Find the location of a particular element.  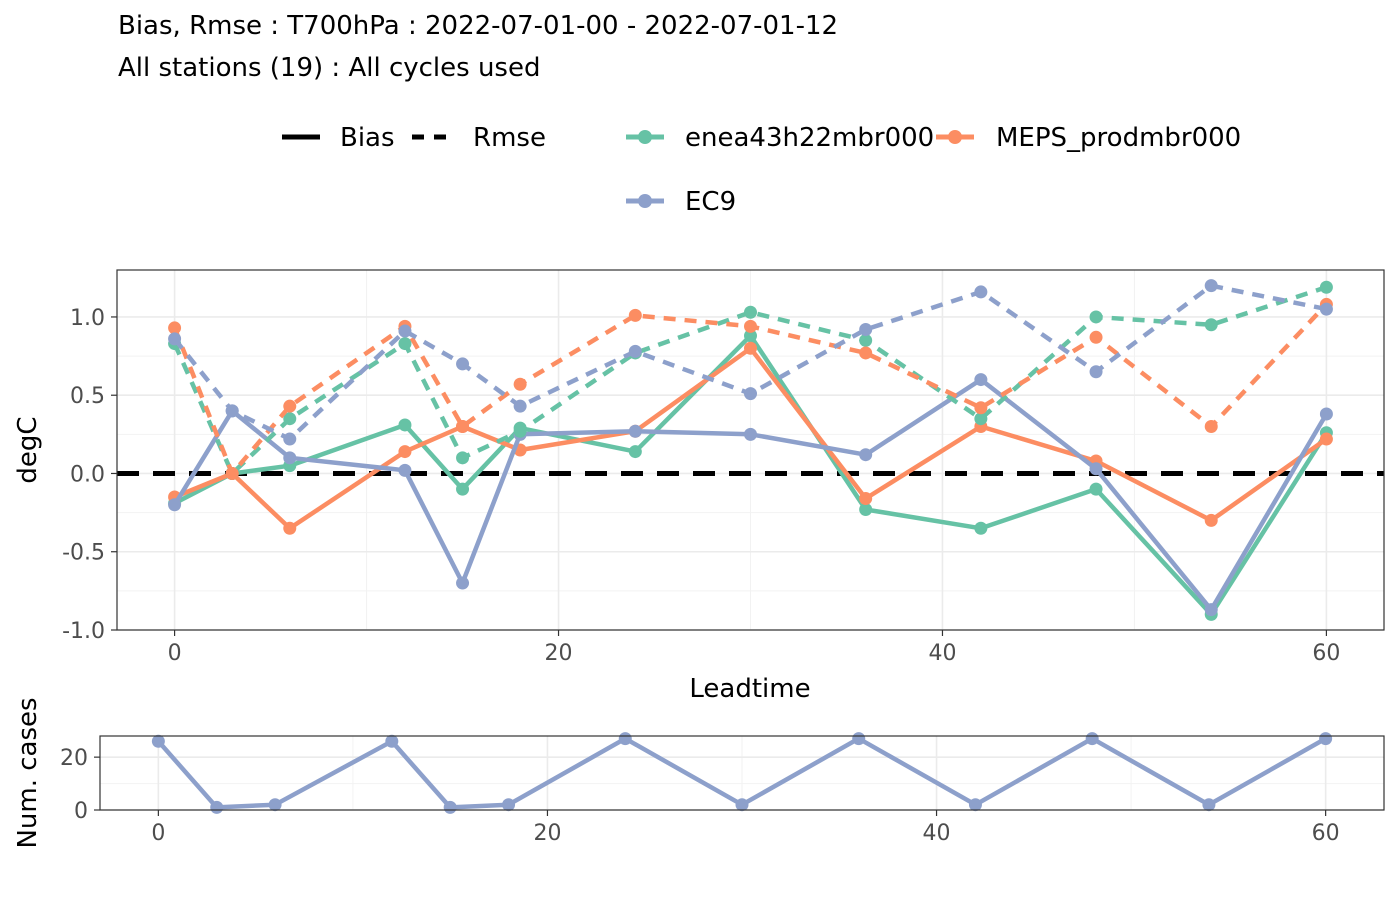

series-cases is located at coordinates (742, 773).